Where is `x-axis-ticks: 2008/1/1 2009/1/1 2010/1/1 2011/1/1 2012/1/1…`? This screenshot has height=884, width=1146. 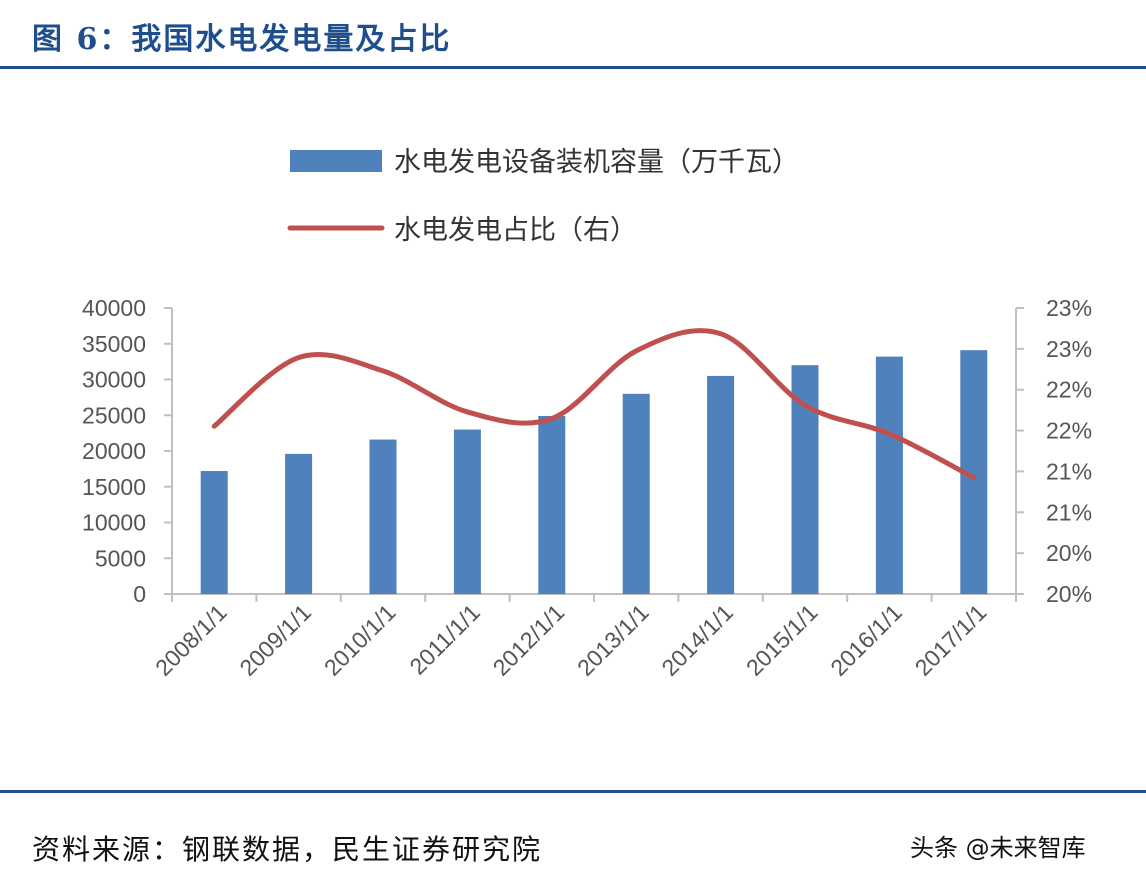 x-axis-ticks: 2008/1/1 2009/1/1 2010/1/1 2011/1/1 2012/1/1… is located at coordinates (583, 637).